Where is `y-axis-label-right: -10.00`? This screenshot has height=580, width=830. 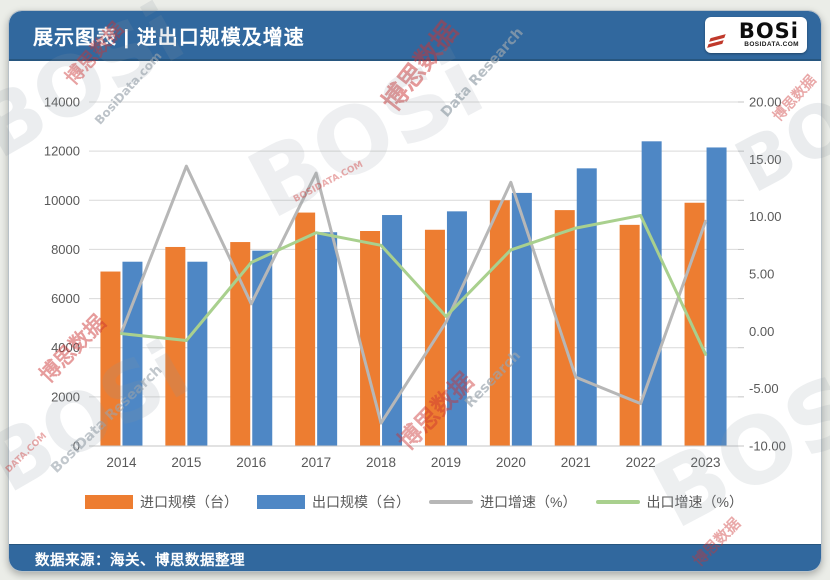 y-axis-label-right: -10.00 is located at coordinates (767, 446).